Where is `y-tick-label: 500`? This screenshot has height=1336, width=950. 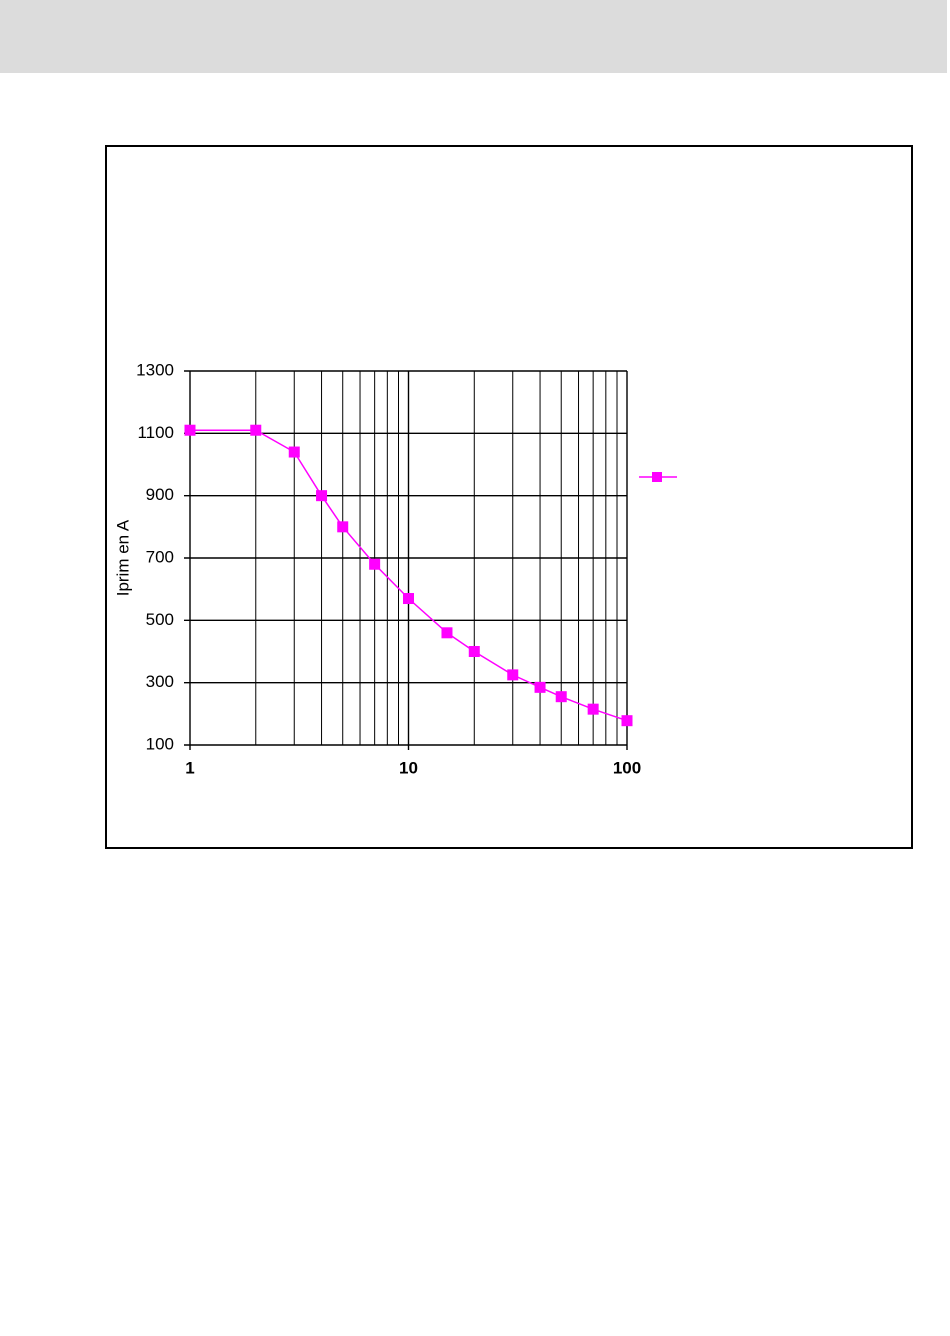
y-tick-label: 500 is located at coordinates (160, 619).